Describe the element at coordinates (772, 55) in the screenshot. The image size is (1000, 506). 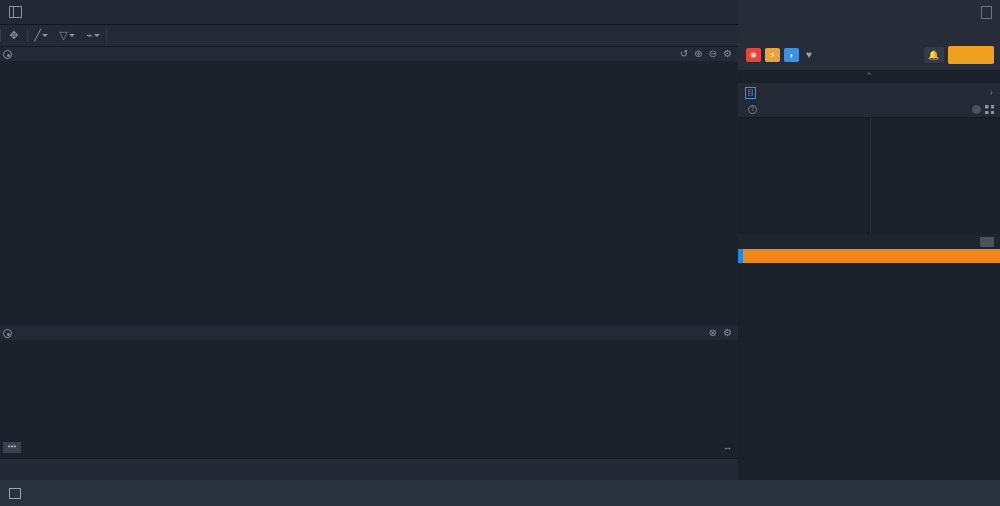
I see `lightning-badge-icon: ⚡` at that location.